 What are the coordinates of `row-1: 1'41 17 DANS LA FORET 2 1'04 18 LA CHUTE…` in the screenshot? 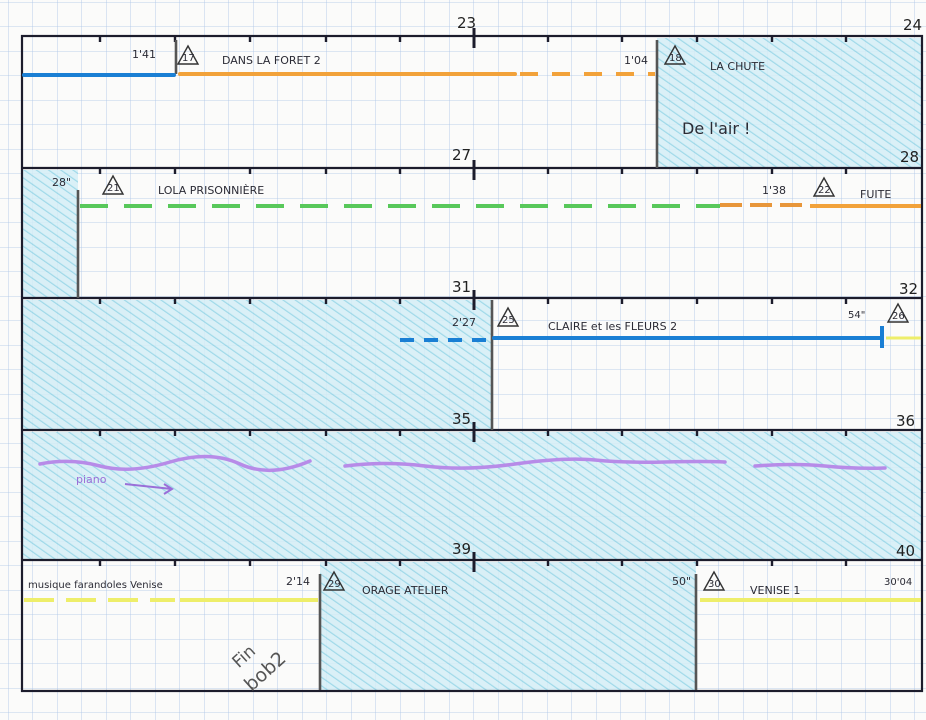 It's located at (393, 91).